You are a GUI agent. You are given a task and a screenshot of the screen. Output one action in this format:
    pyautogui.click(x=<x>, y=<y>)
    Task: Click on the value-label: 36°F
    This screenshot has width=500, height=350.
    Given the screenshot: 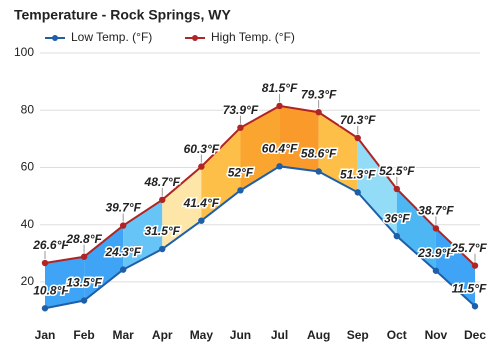 What is the action you would take?
    pyautogui.click(x=397, y=218)
    